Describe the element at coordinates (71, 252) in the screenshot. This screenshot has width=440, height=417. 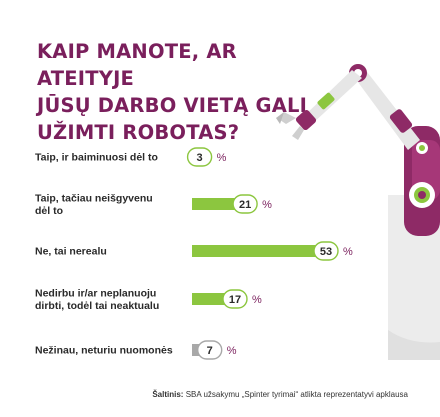
I see `category-label: Ne, tai nerealu` at that location.